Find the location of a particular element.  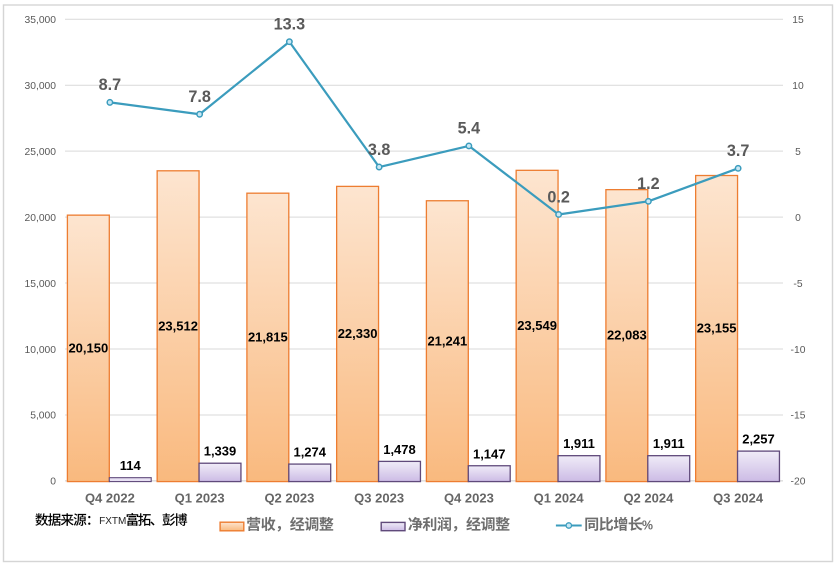

svg-text: 22,330 is located at coordinates (358, 333).